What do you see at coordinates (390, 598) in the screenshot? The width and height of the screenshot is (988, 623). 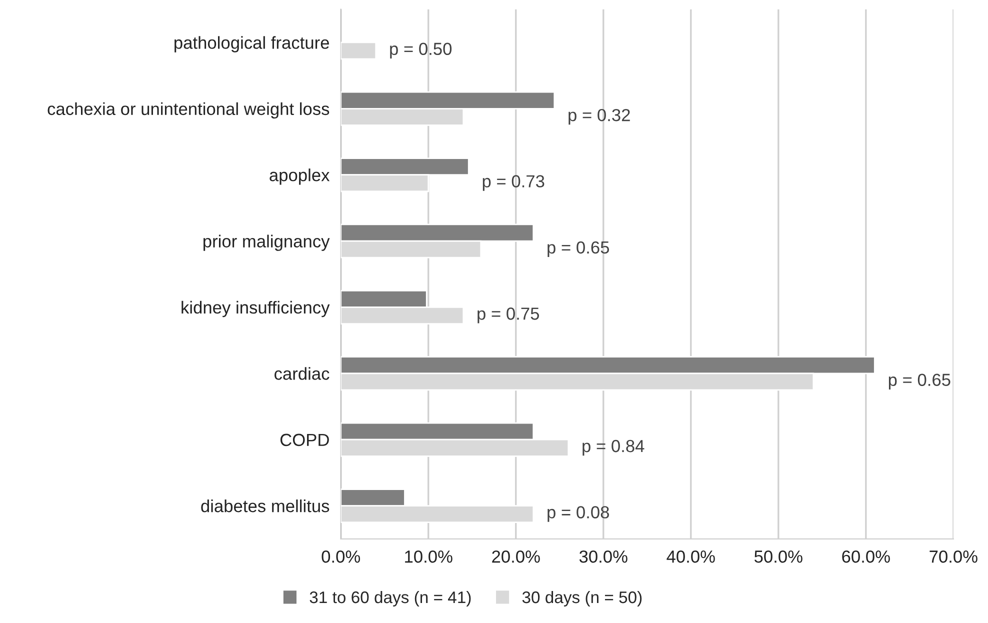 I see `legend-label: 31 to 60 days (n = 41)` at bounding box center [390, 598].